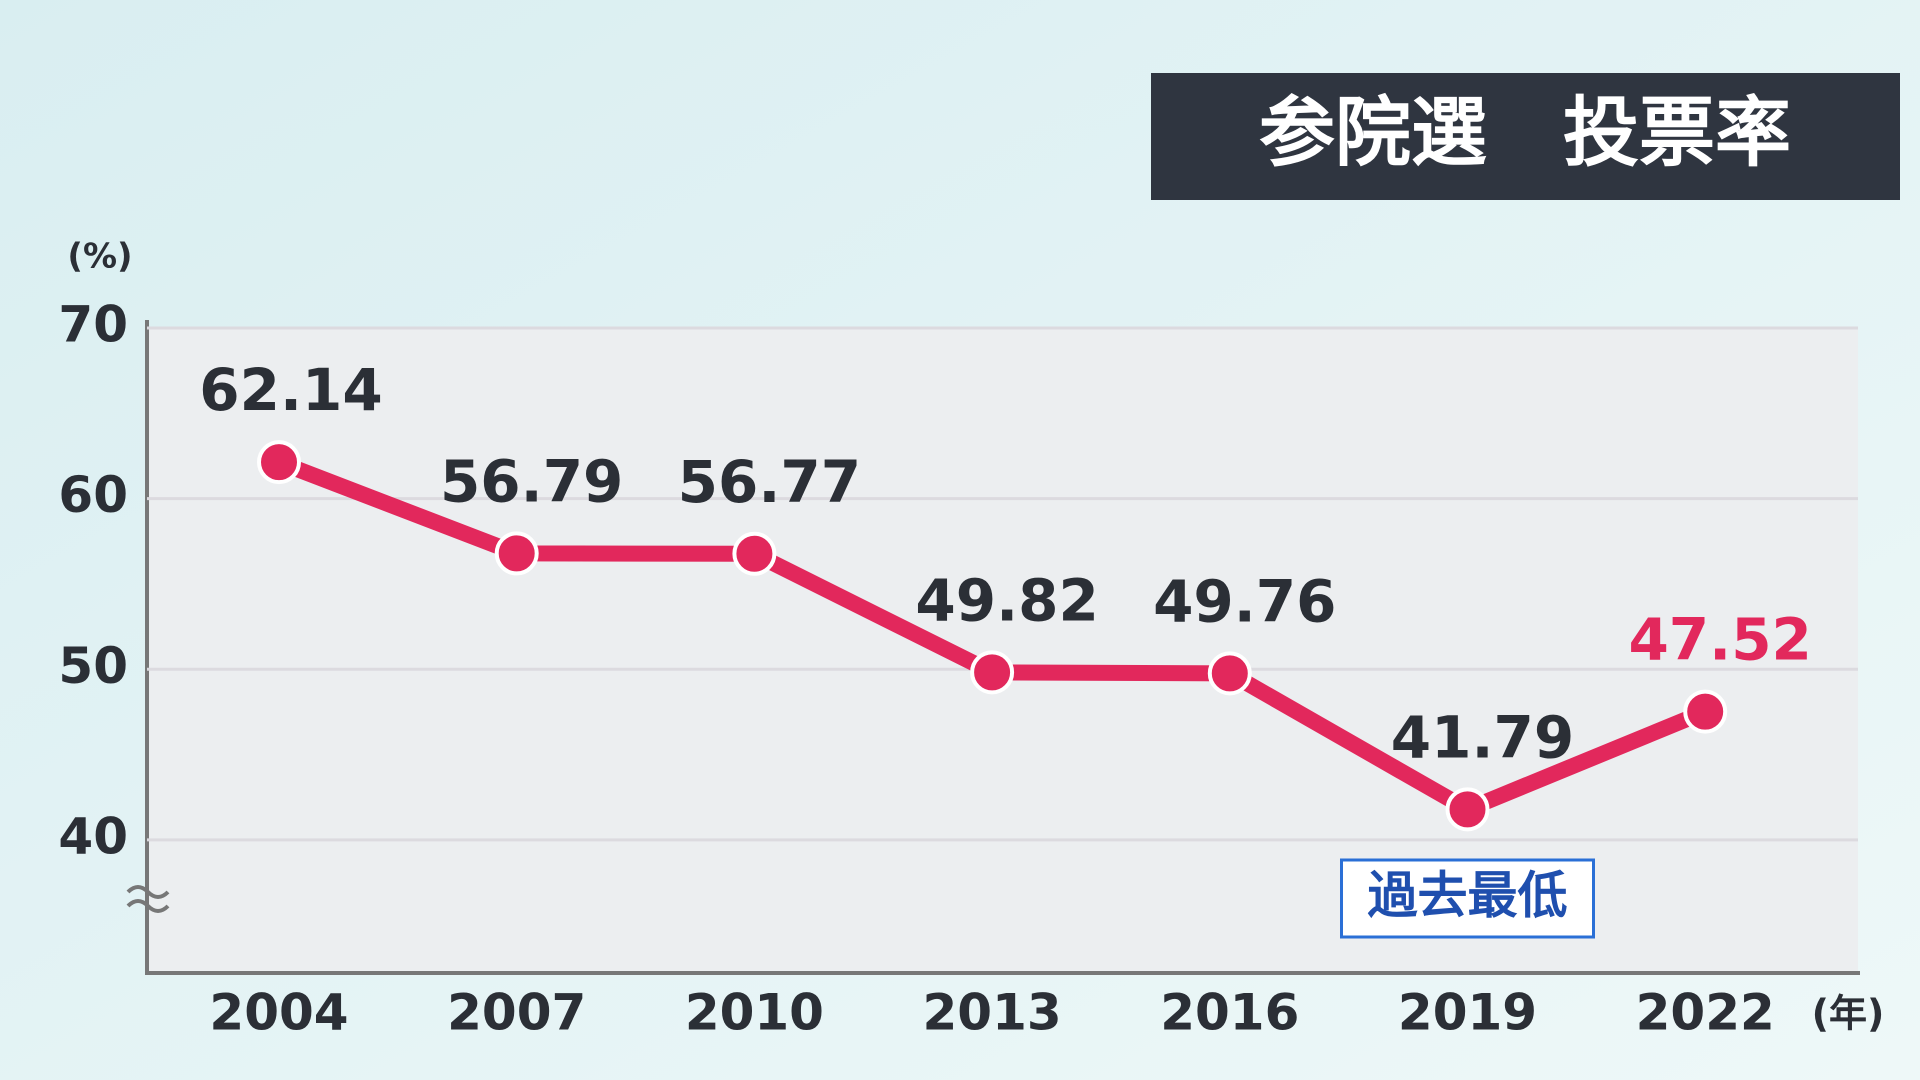 Image resolution: width=1920 pixels, height=1080 pixels. I want to click on x-tick-label: 2007, so click(516, 1013).